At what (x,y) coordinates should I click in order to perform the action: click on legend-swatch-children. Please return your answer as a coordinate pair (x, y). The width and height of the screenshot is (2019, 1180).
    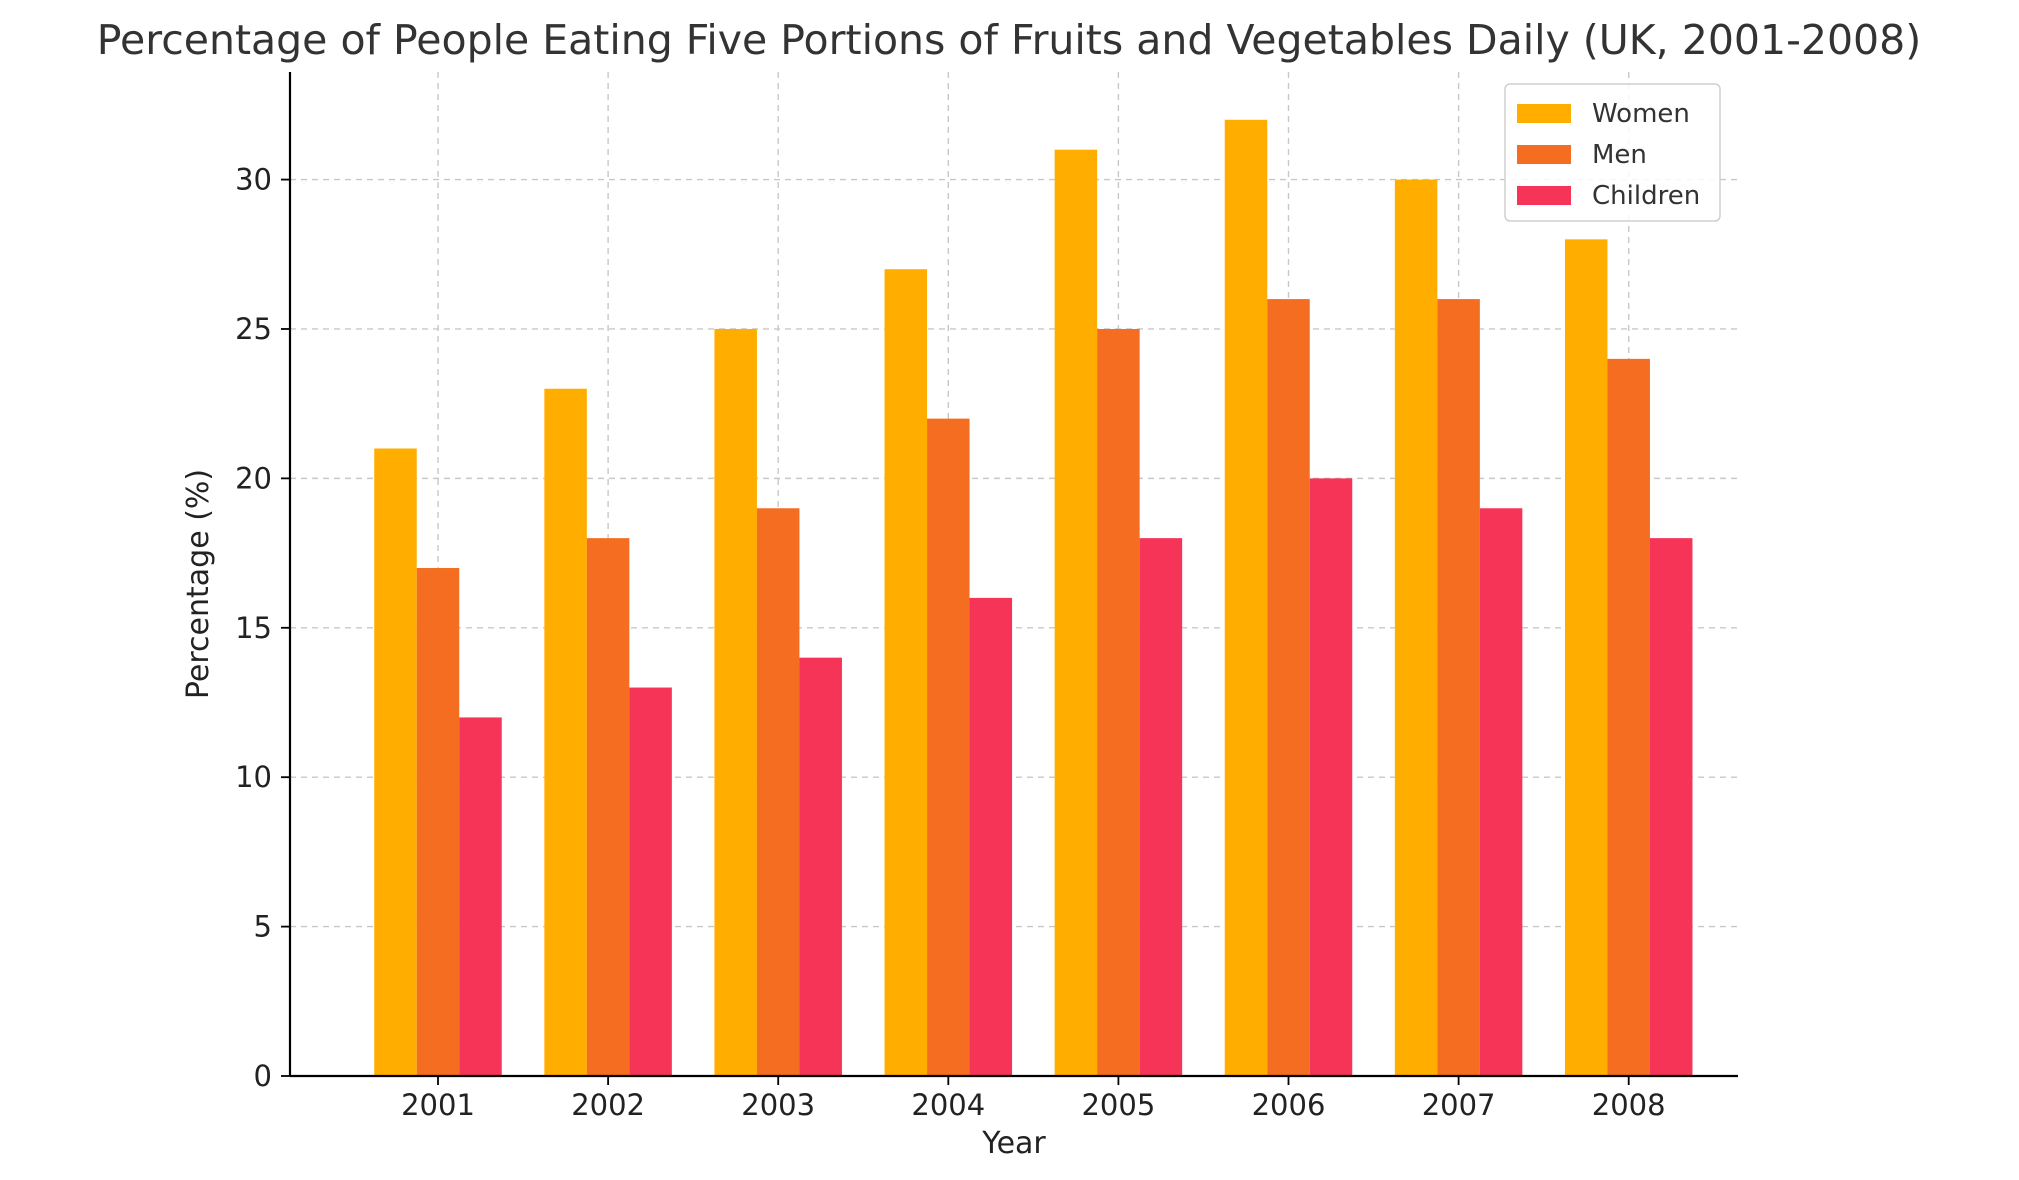
    Looking at the image, I should click on (1544, 195).